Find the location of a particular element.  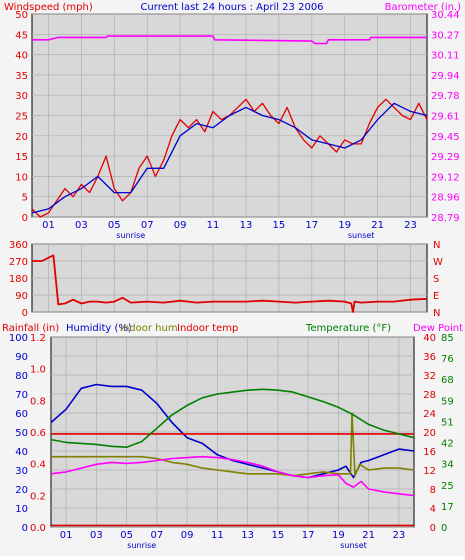

x-tick-label: 03 is located at coordinates (96, 535).